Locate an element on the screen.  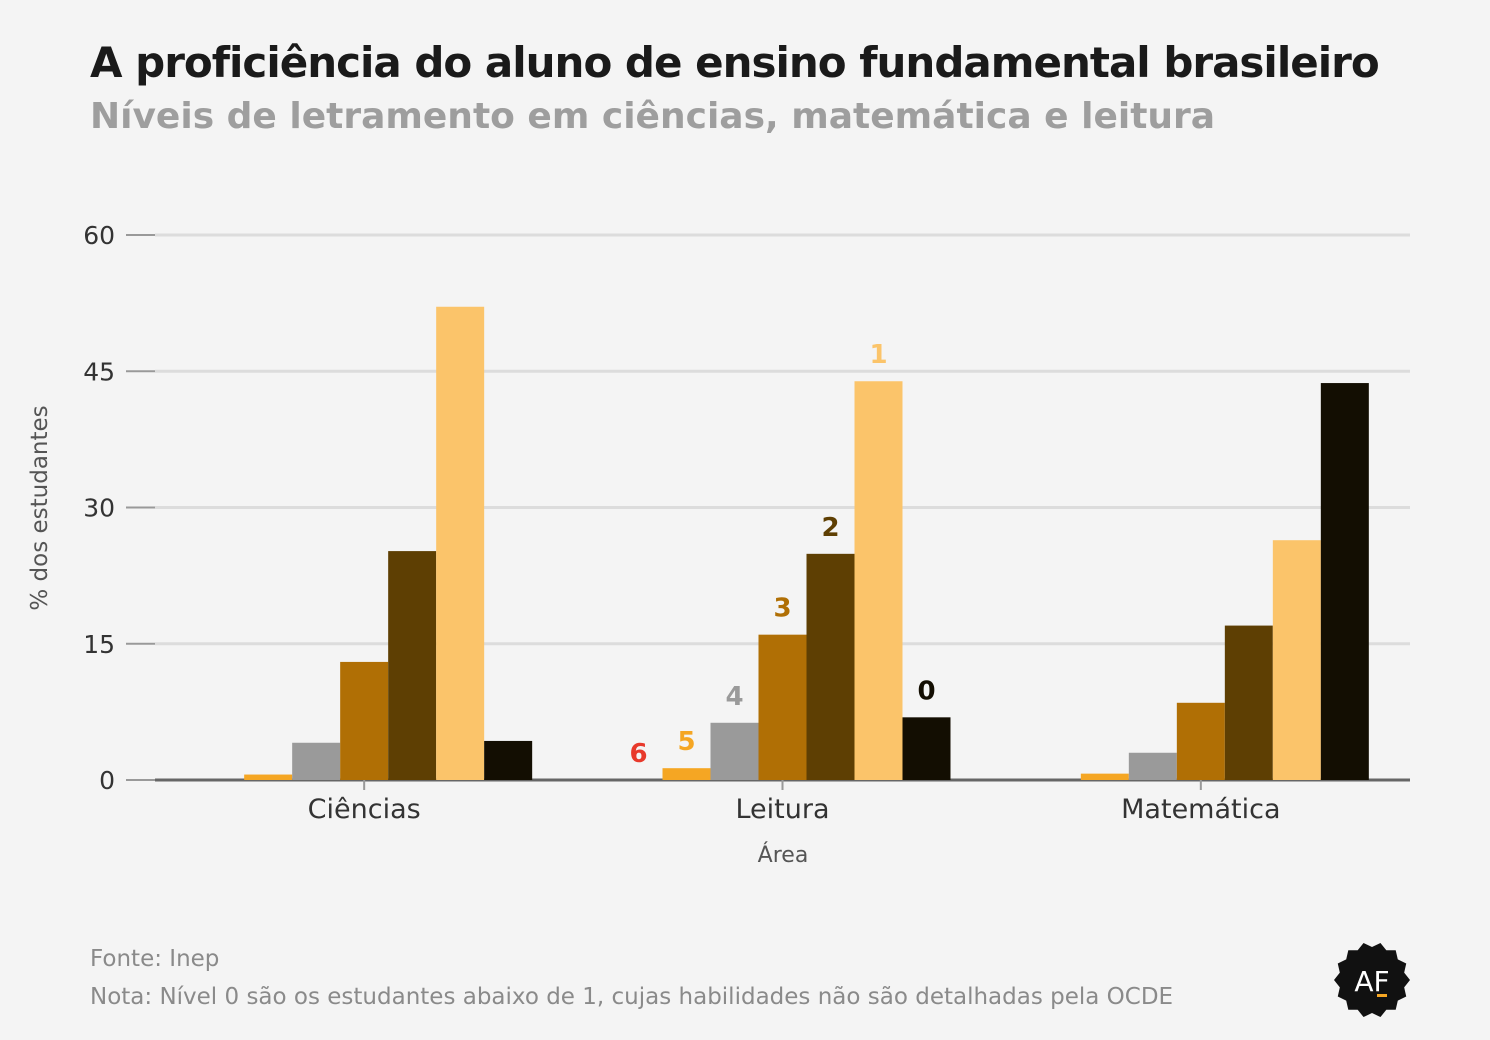
bar-matemática-level-3 is located at coordinates (1200, 741).